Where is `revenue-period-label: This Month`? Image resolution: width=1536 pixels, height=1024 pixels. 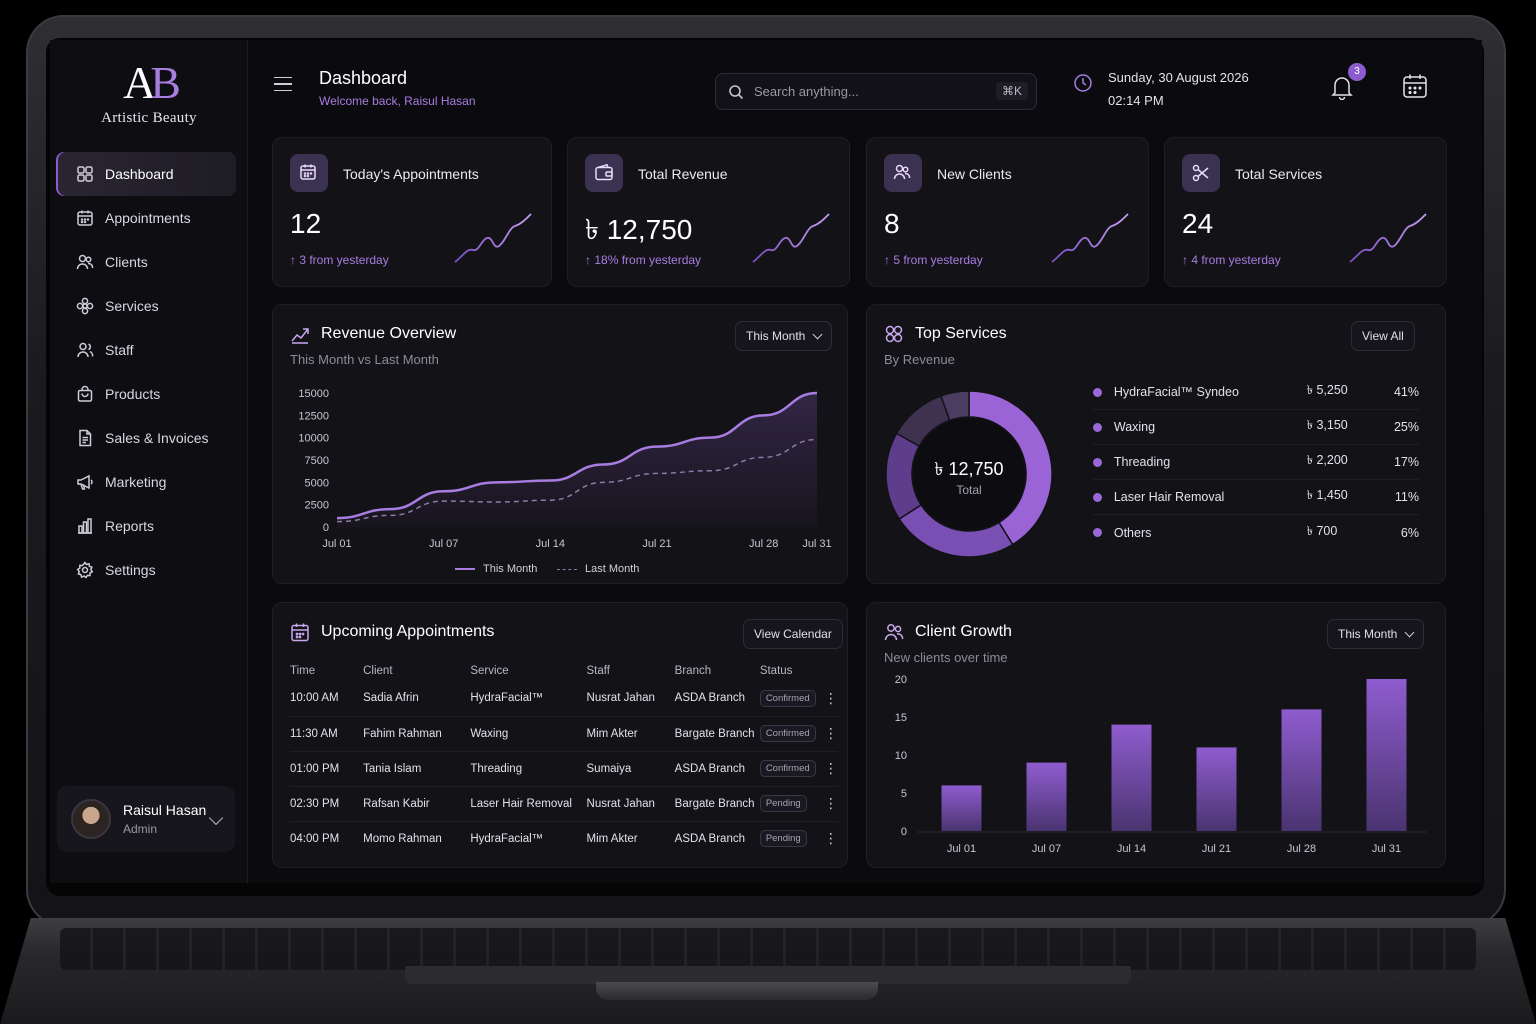
revenue-period-label: This Month is located at coordinates (776, 336).